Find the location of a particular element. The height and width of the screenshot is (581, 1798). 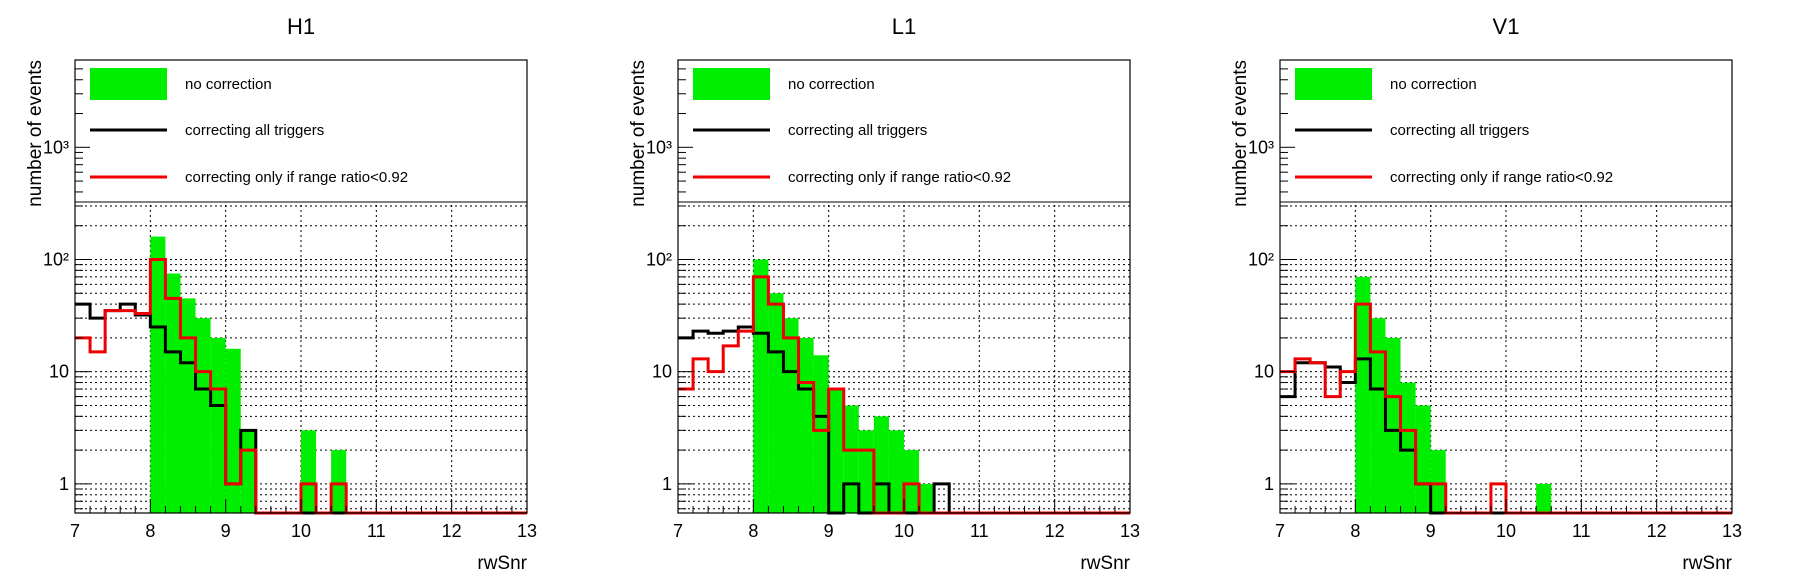

chart-title: V1 is located at coordinates (1506, 26).